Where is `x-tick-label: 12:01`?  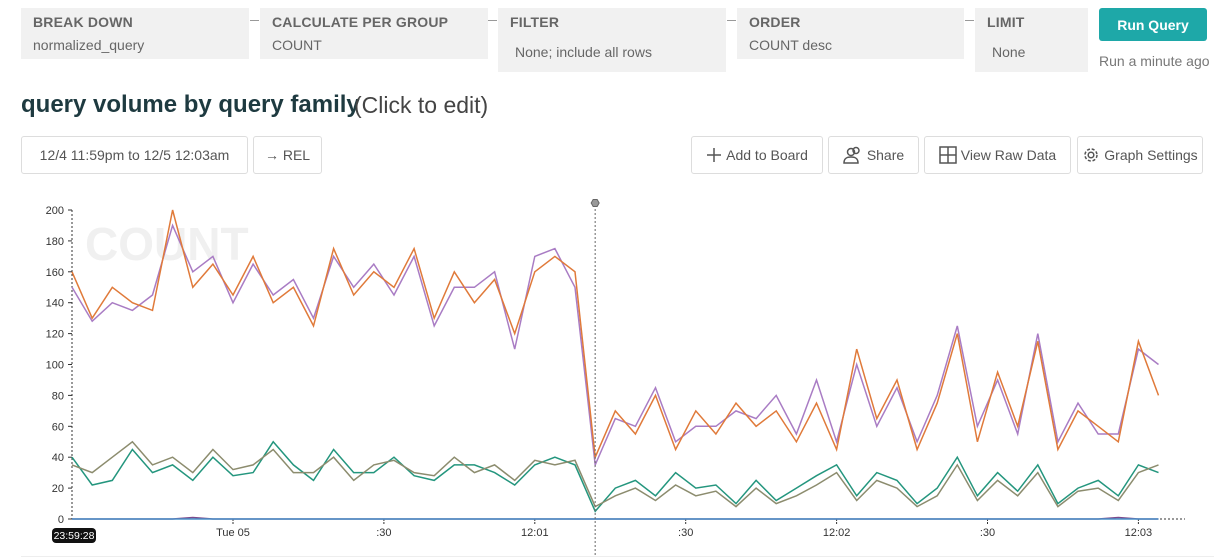
x-tick-label: 12:01 is located at coordinates (535, 533).